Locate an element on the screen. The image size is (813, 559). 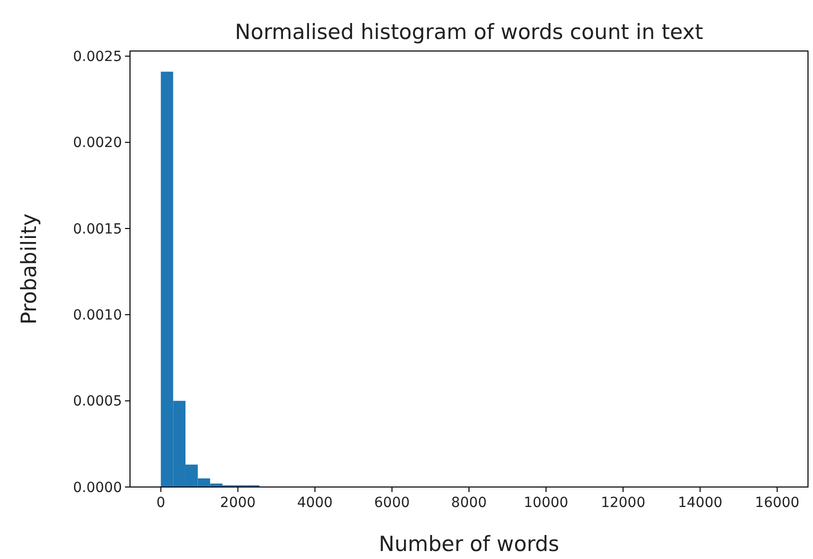
y-tick-label: 0.0020 is located at coordinates (97, 143).